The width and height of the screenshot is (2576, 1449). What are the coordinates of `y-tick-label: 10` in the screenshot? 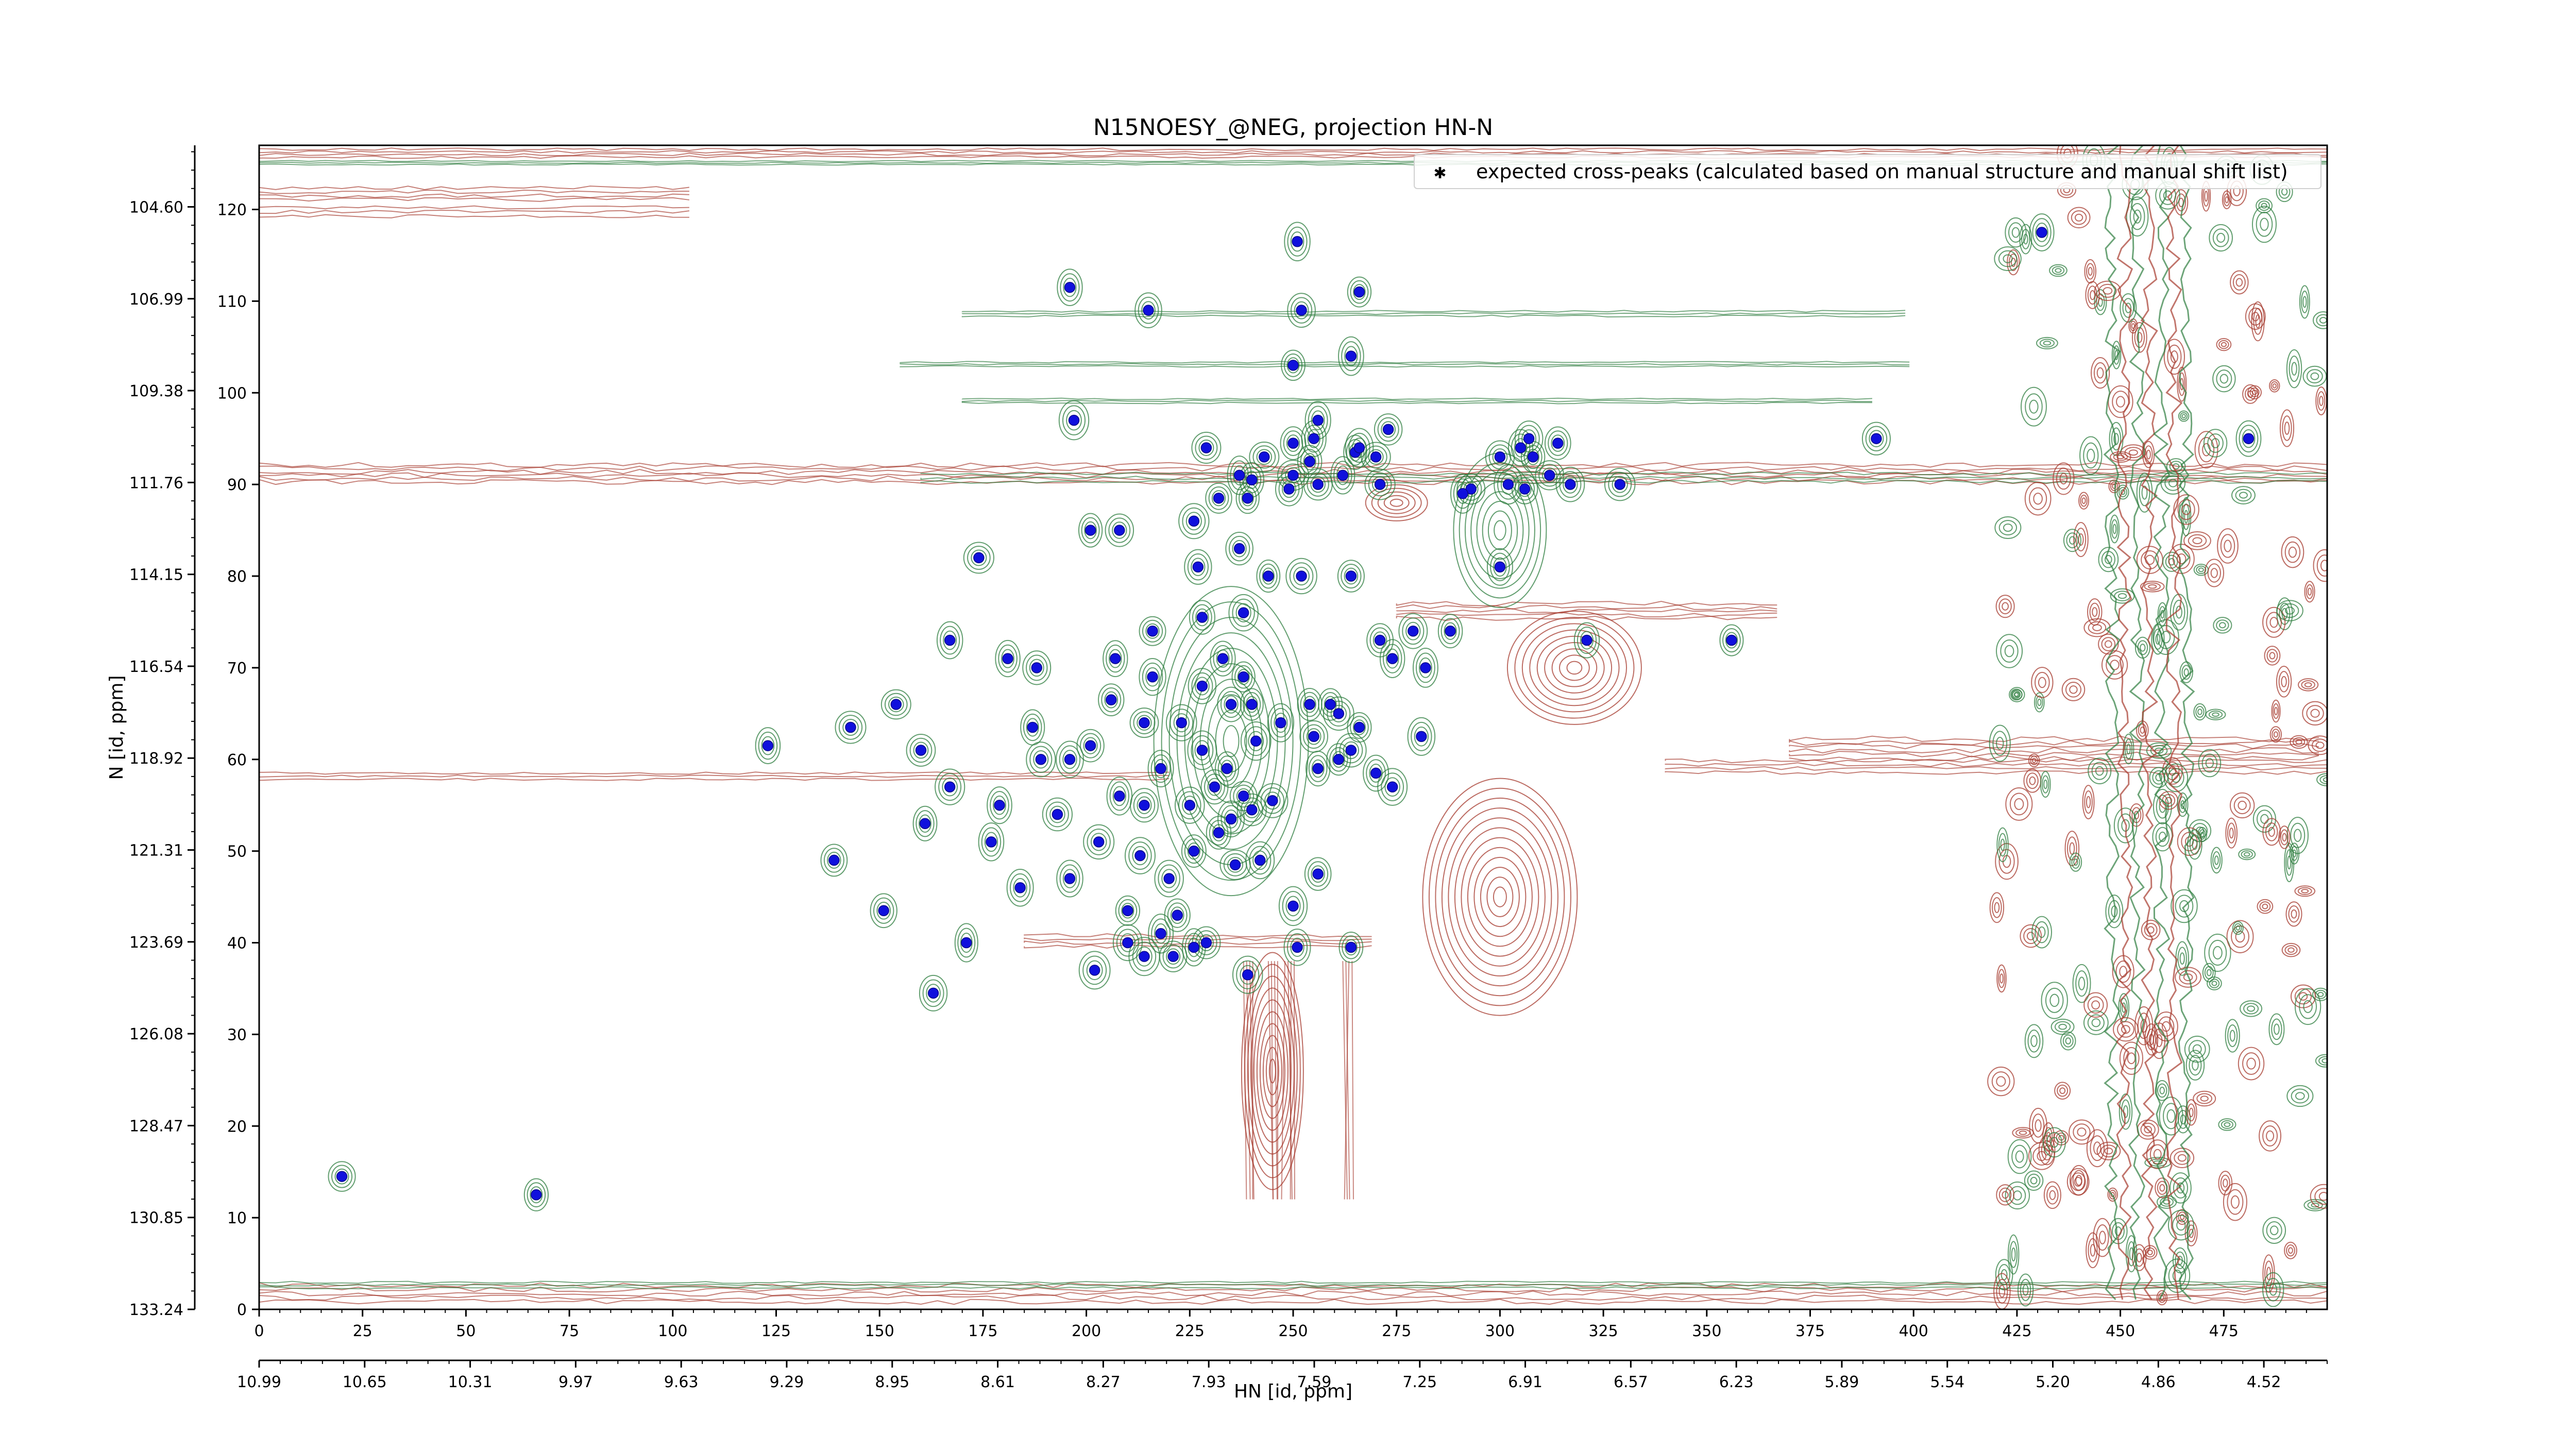 It's located at (237, 1218).